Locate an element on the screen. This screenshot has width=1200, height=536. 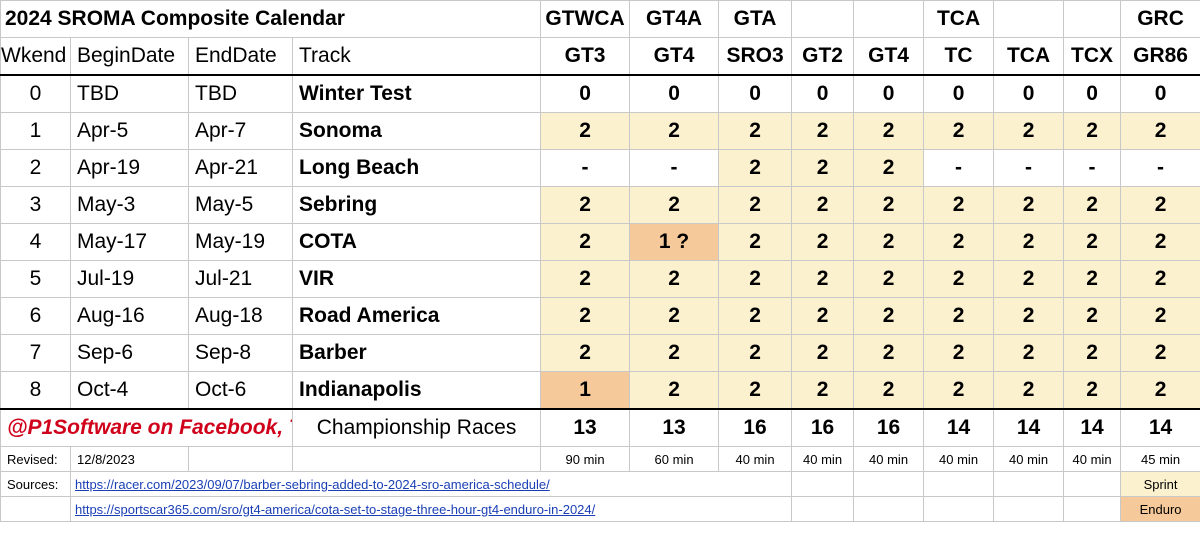
end-date: Sep-8 is located at coordinates (240, 353).